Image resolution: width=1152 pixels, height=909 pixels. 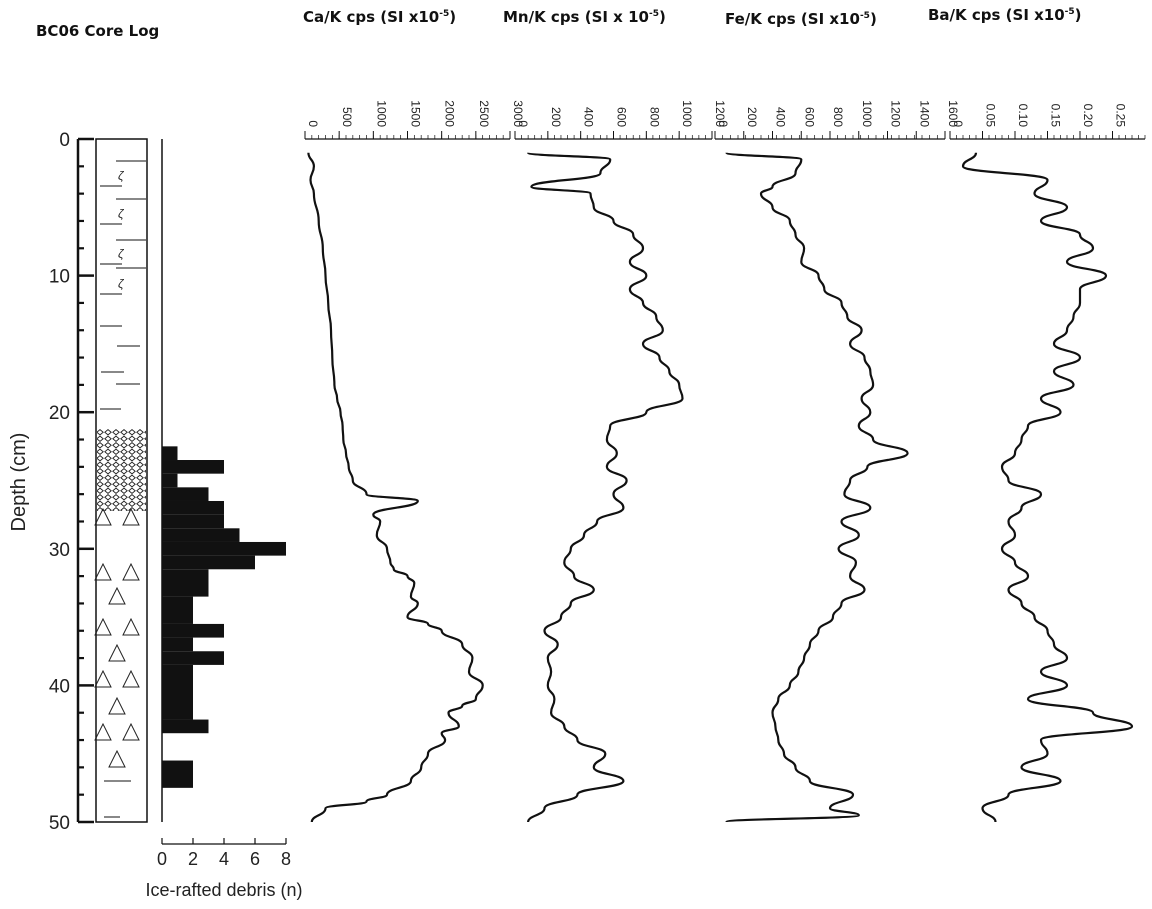 What do you see at coordinates (996, 15) in the screenshot?
I see `ba-title-text: Ba/K cps (SI x10` at bounding box center [996, 15].